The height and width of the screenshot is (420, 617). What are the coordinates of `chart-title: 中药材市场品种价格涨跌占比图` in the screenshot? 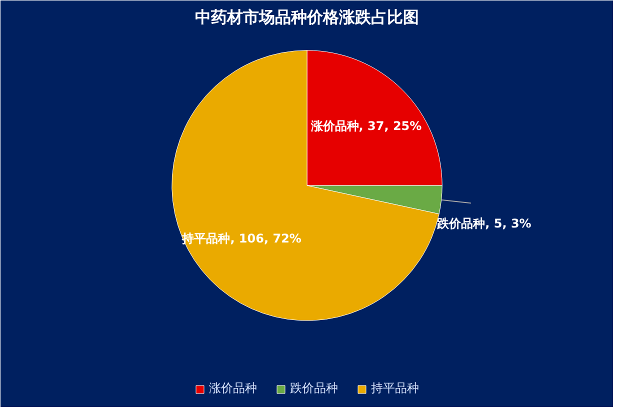 It's located at (307, 17).